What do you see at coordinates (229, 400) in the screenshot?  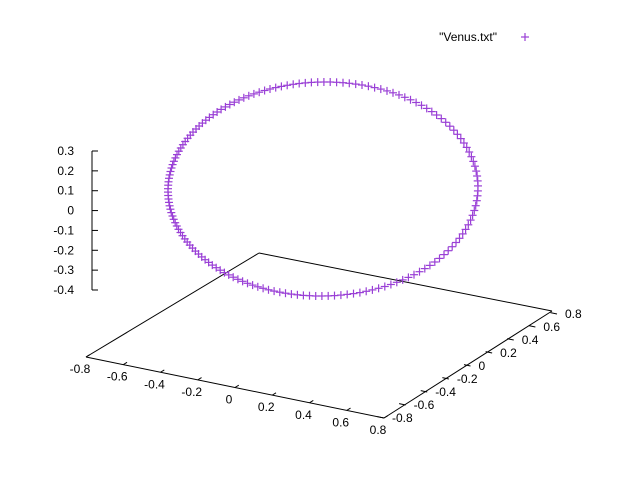 I see `x-tick-label: 0` at bounding box center [229, 400].